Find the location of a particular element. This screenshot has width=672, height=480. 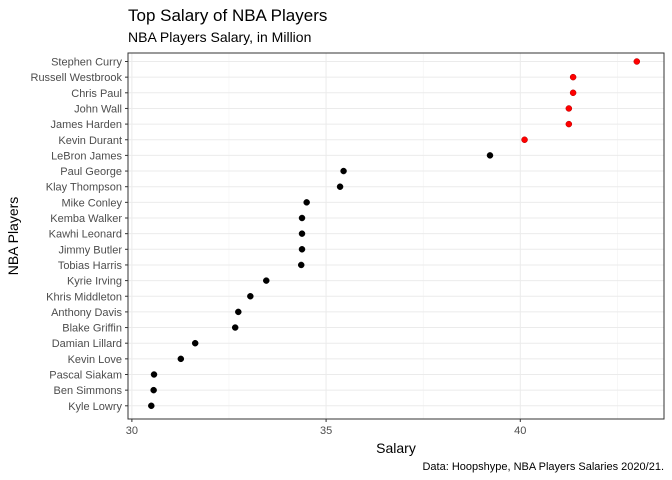

y-tick-label: James Harden is located at coordinates (86, 125).